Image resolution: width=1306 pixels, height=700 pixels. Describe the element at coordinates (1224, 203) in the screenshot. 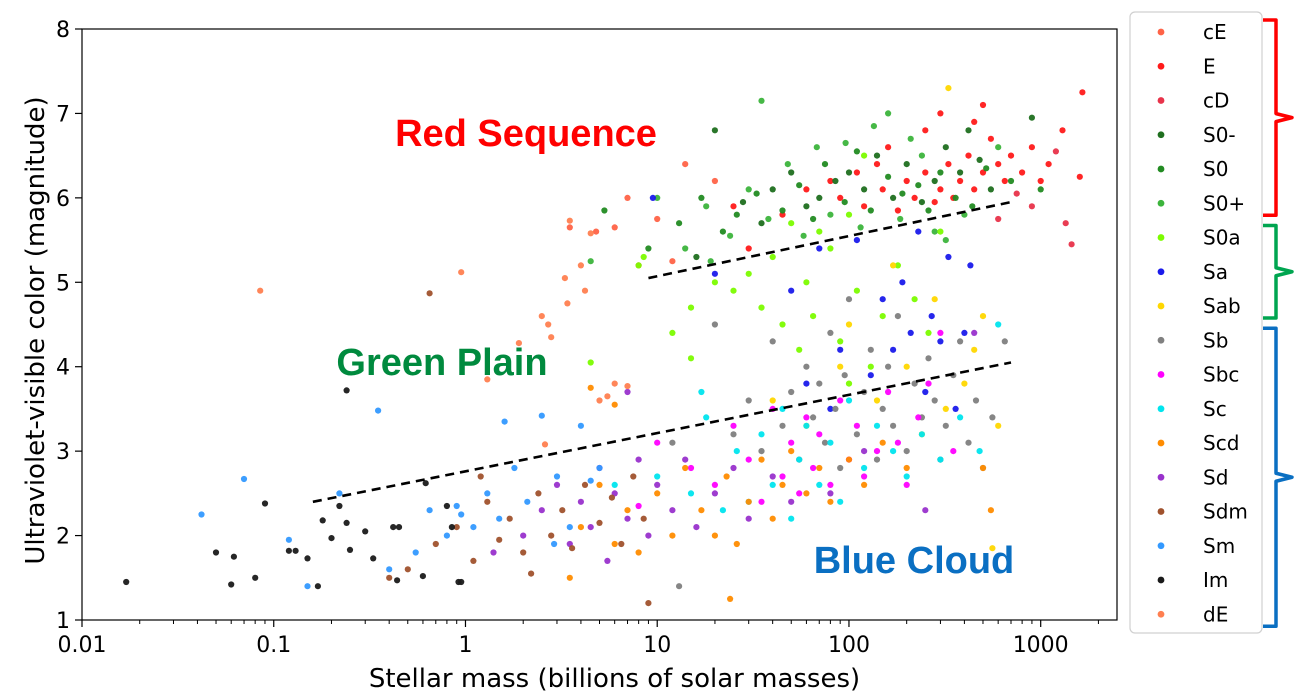

I see `legend-label-S0+: S0+` at that location.